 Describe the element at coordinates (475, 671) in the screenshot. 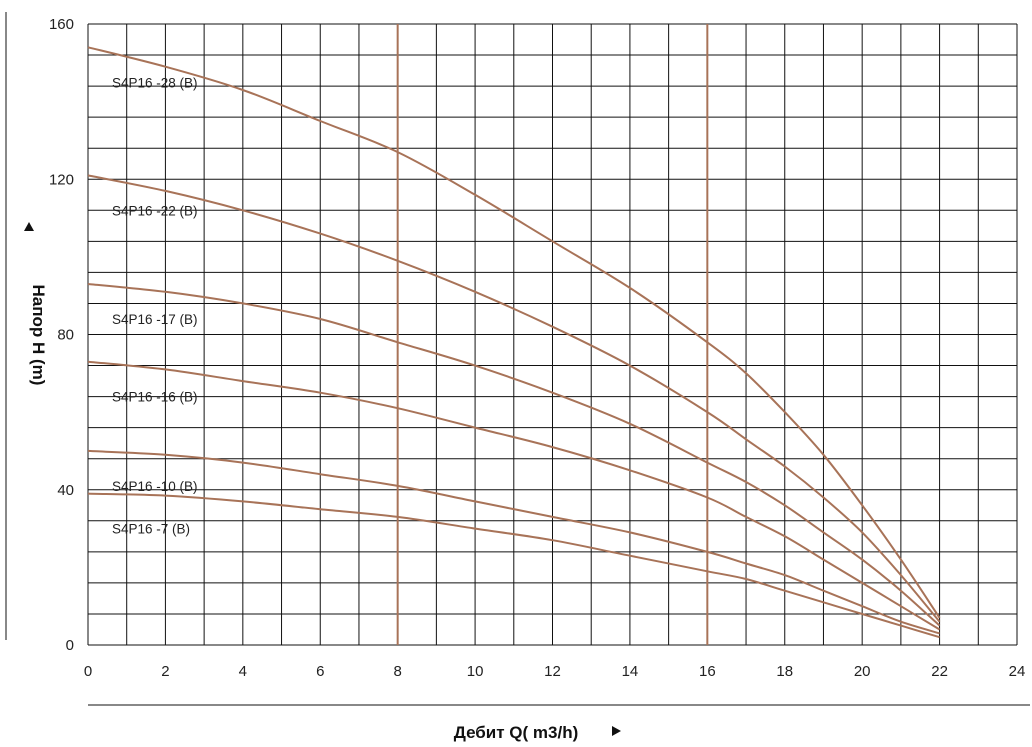

I see `x-tick-label: 10` at that location.